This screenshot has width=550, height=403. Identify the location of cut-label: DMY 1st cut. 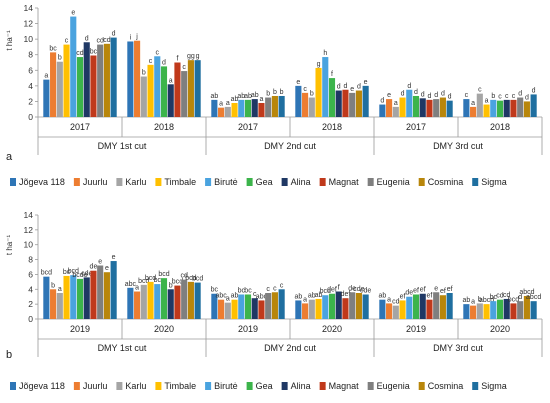
(122, 348).